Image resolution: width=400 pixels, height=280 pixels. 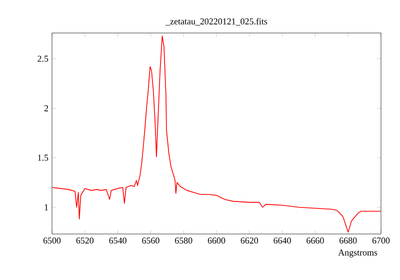 What do you see at coordinates (52, 241) in the screenshot?
I see `x-tick-label: 6500` at bounding box center [52, 241].